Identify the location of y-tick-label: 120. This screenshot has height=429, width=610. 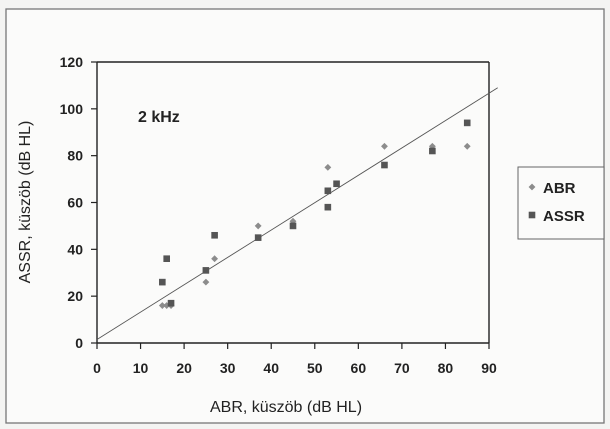
(72, 62).